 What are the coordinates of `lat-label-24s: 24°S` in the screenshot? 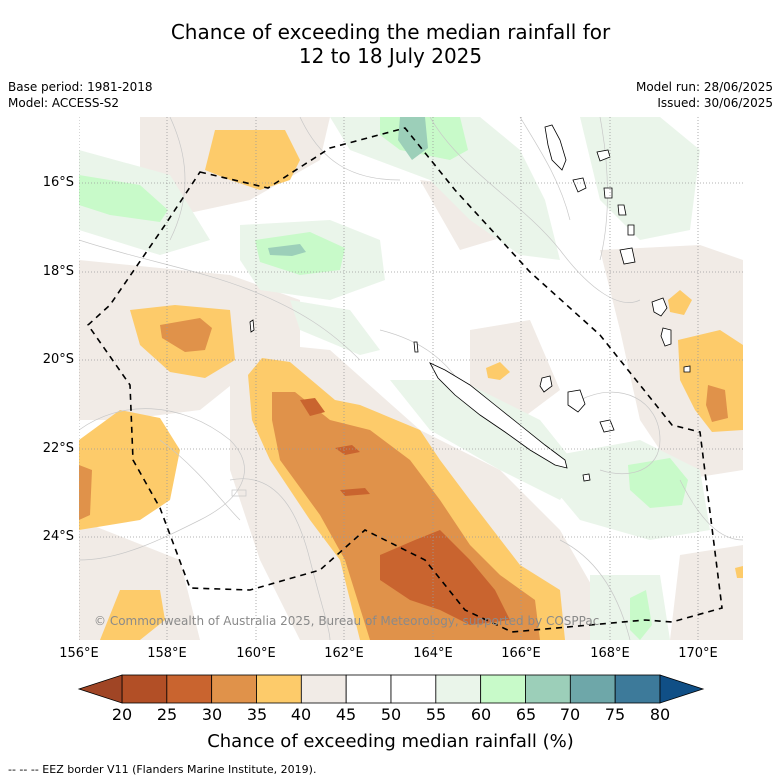 It's located at (58, 536).